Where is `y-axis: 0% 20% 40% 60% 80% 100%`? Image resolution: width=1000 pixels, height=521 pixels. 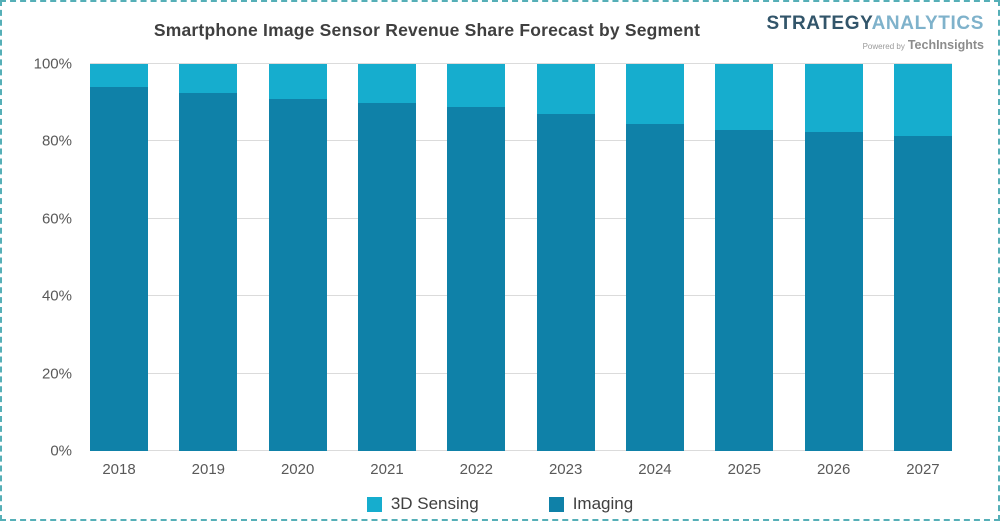
y-axis: 0% 20% 40% 60% 80% 100% is located at coordinates (41, 258).